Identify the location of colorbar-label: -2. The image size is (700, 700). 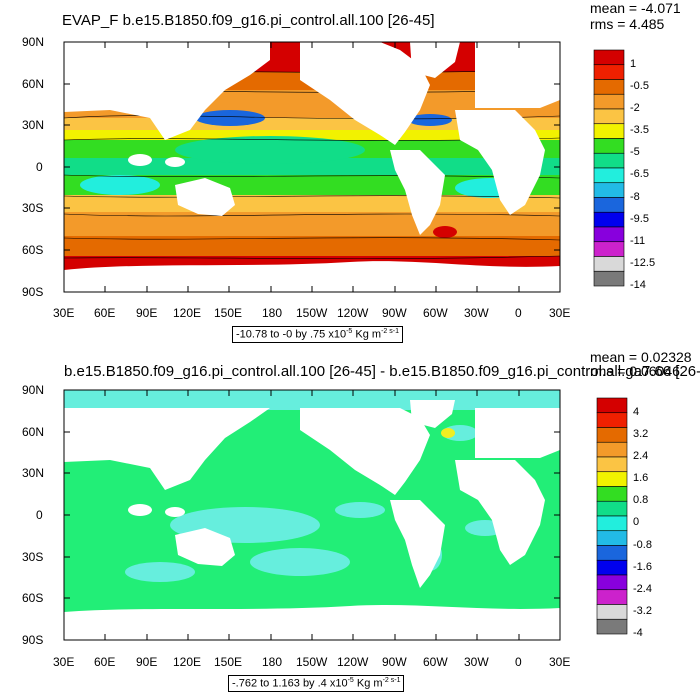
(635, 108).